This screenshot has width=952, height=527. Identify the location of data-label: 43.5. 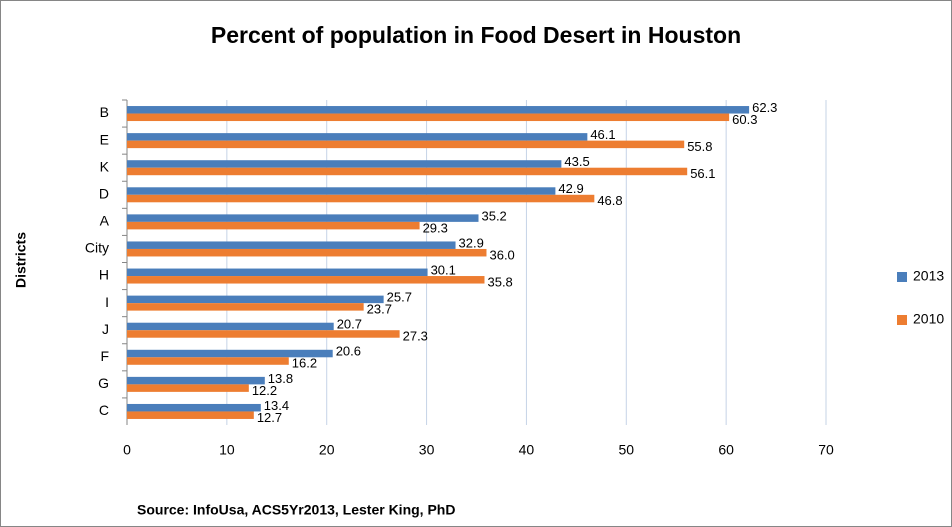
(576, 161).